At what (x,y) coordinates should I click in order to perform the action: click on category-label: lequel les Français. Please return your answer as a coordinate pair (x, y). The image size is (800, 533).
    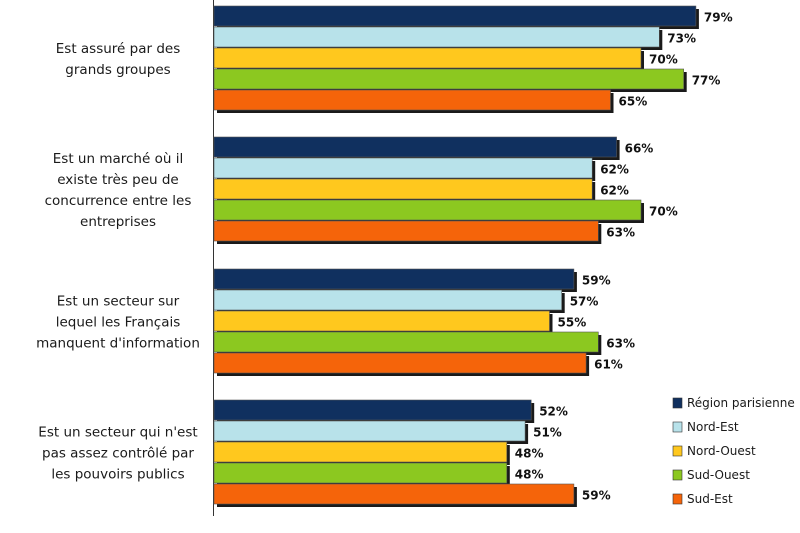
    Looking at the image, I should click on (118, 323).